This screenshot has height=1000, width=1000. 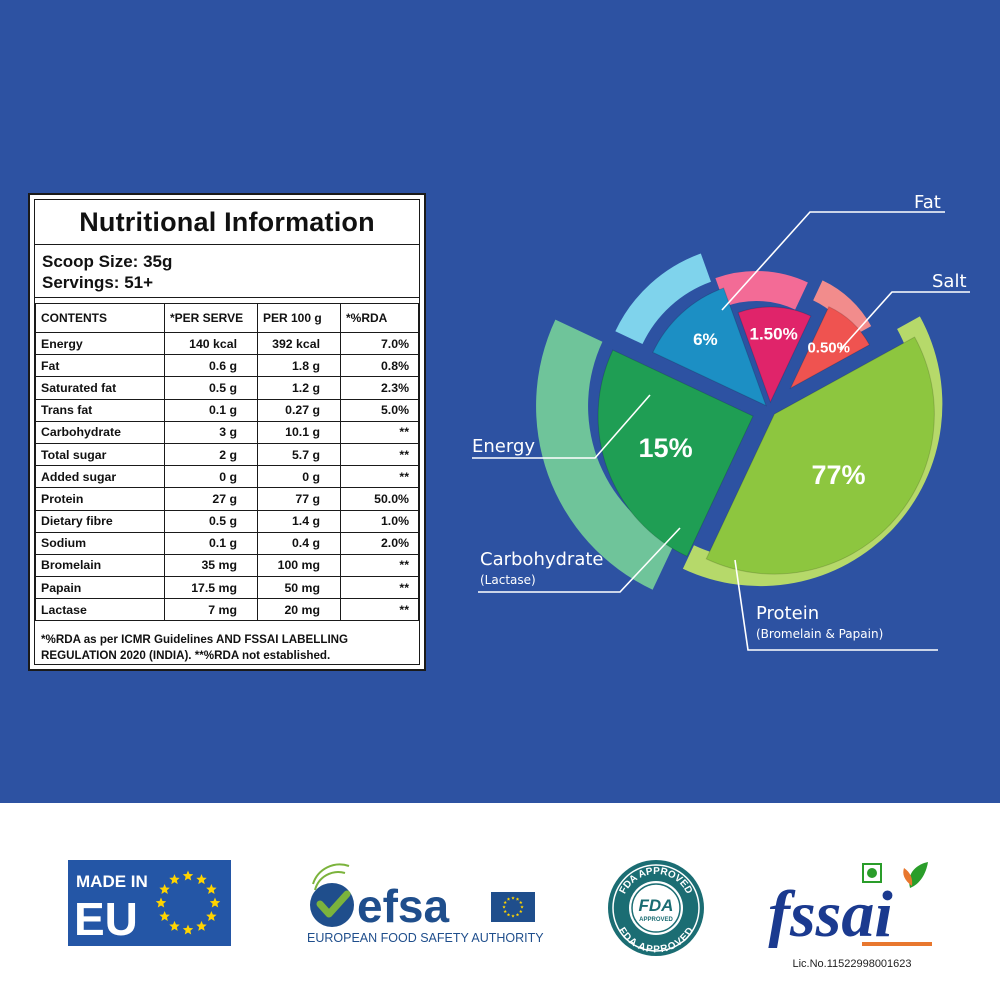 I want to click on nutrition-cell-content: Lactase, so click(x=100, y=610).